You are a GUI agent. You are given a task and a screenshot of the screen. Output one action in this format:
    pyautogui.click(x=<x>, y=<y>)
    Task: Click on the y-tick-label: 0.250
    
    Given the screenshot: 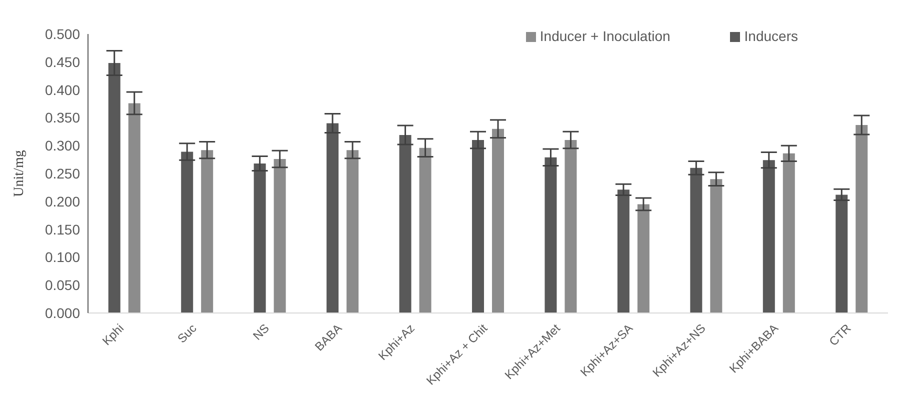 What is the action you would take?
    pyautogui.click(x=62, y=173)
    